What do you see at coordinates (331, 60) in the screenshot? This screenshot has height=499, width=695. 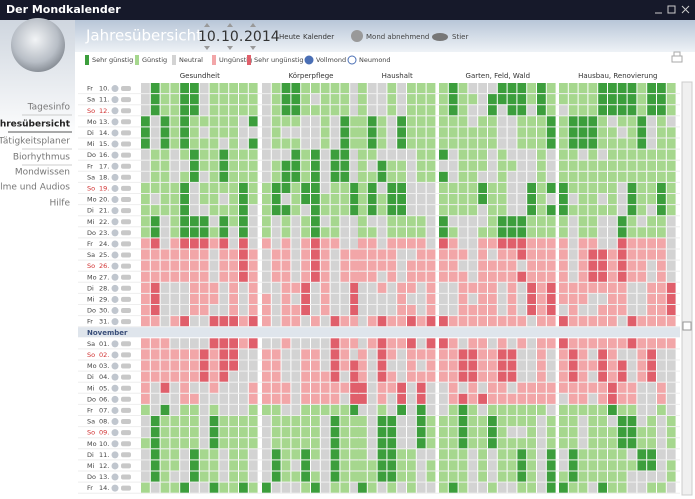 I see `legend-label: Vollmond` at bounding box center [331, 60].